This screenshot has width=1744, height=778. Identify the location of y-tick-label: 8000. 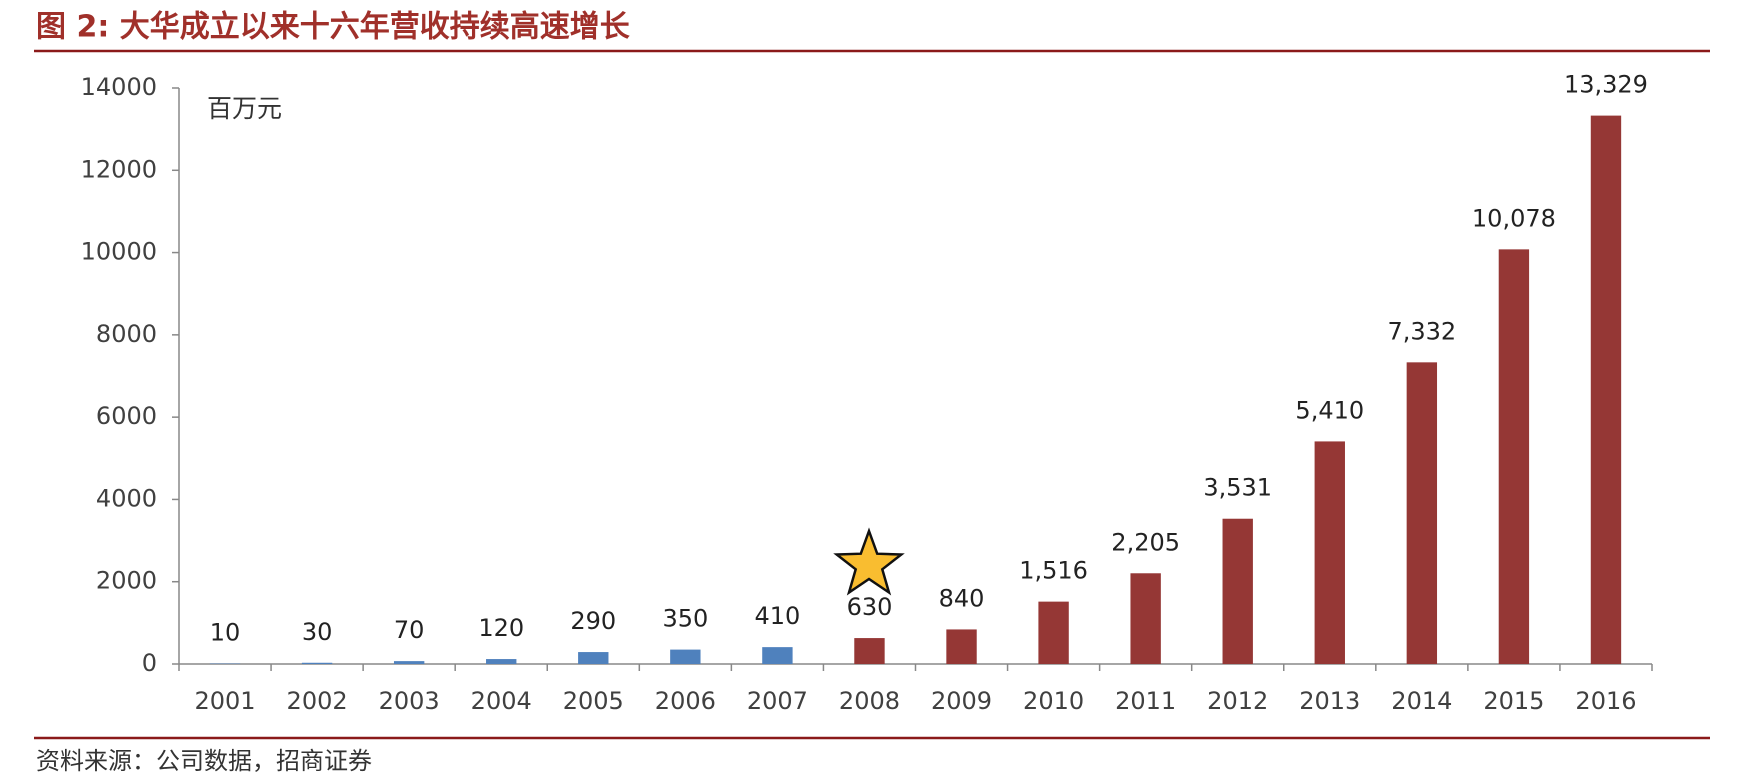
(126, 334).